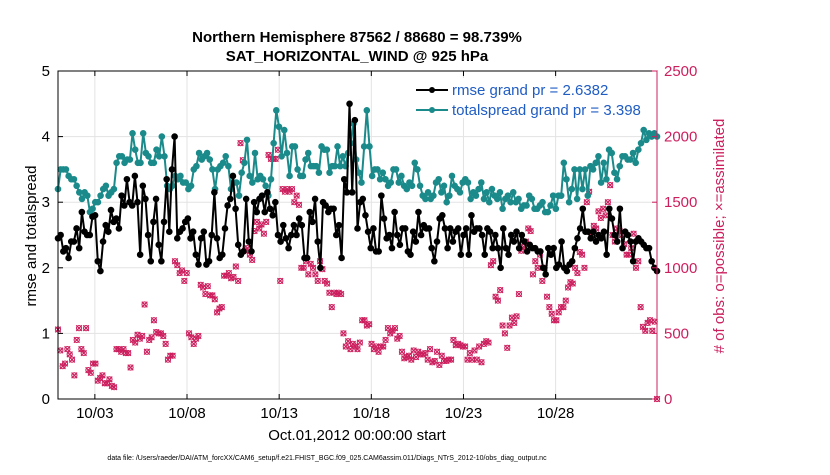  Describe the element at coordinates (46, 268) in the screenshot. I see `y-left-tick-label: 2` at that location.